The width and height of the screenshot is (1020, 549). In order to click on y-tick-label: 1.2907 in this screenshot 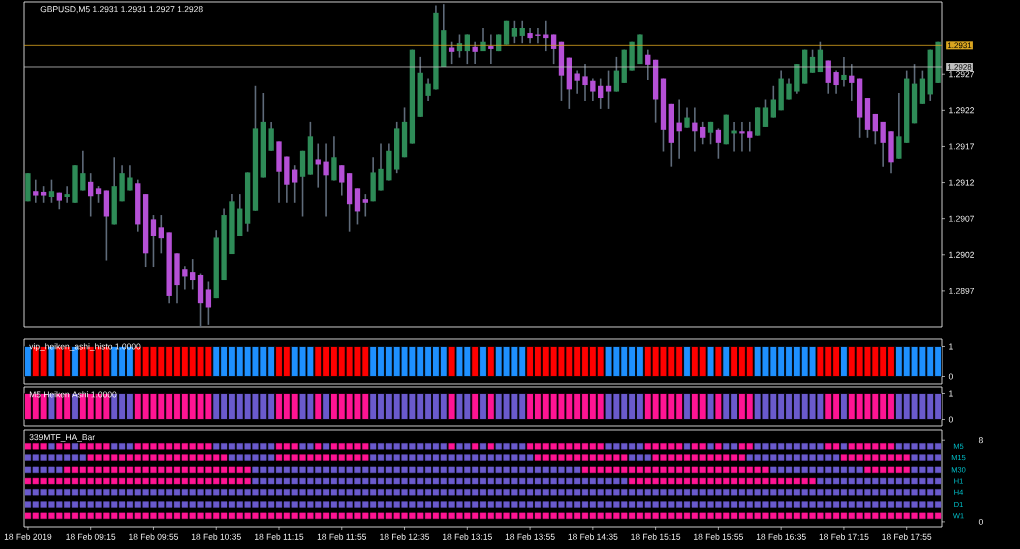, I will do `click(961, 218)`.